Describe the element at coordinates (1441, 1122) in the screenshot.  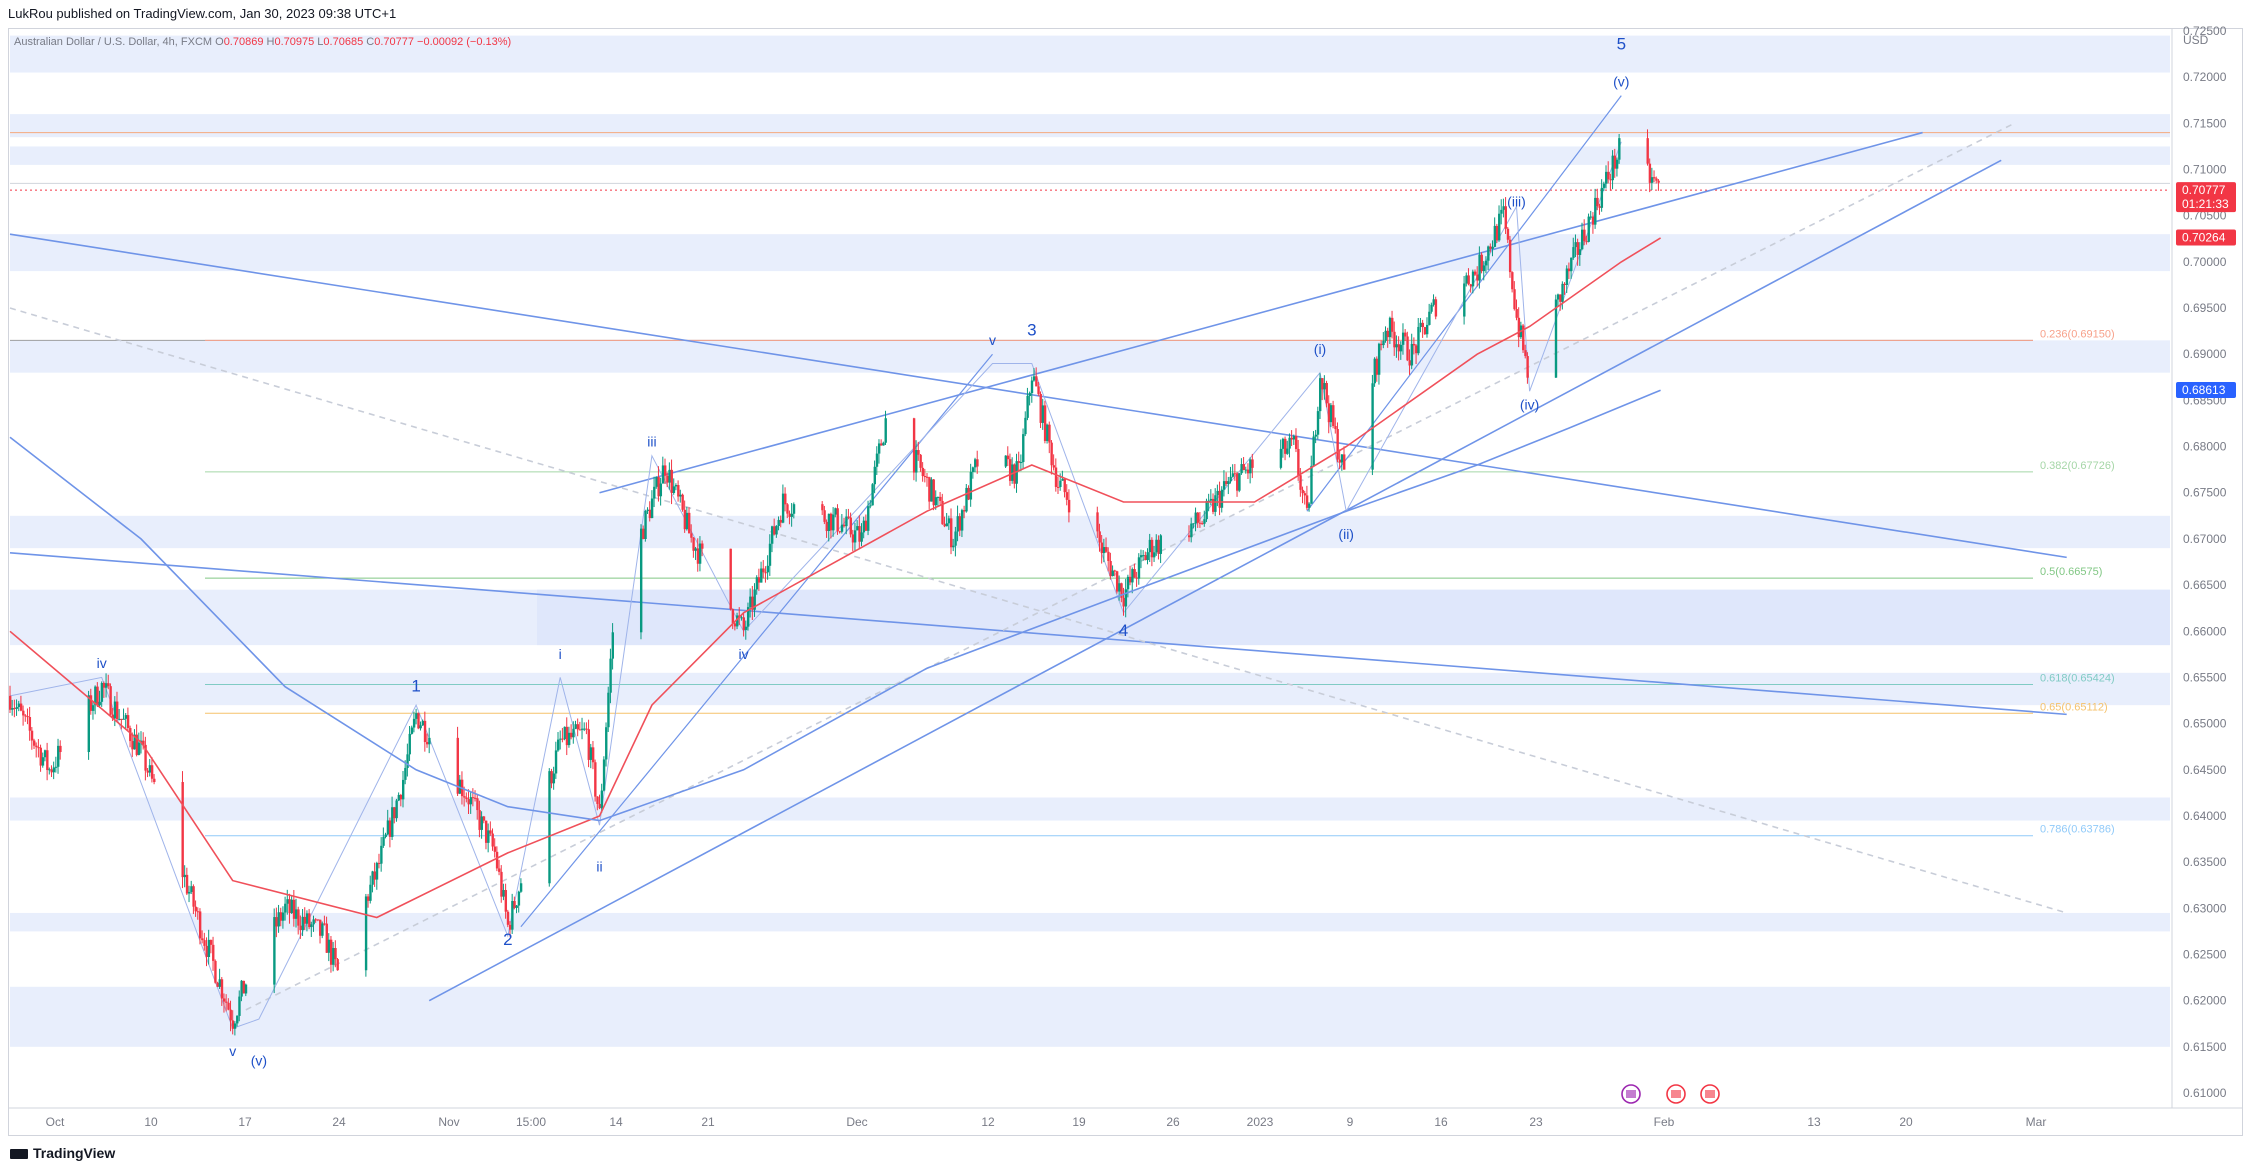
I see `time-tick-label: 16` at that location.